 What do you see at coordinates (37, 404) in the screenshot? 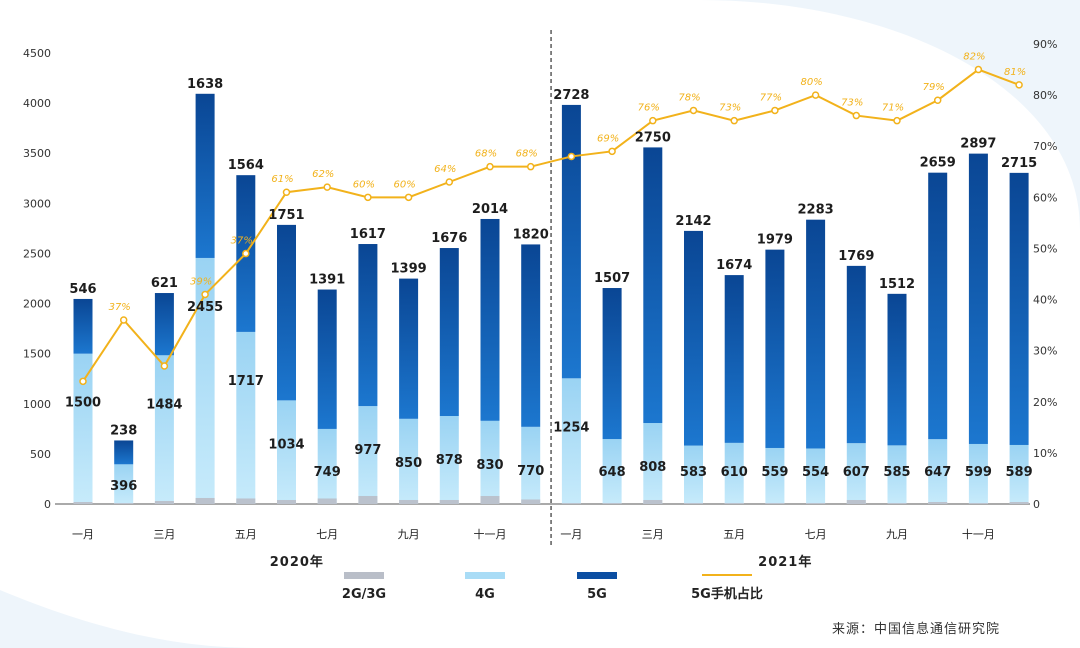
I see `y-tick-label: 1000` at bounding box center [37, 404].